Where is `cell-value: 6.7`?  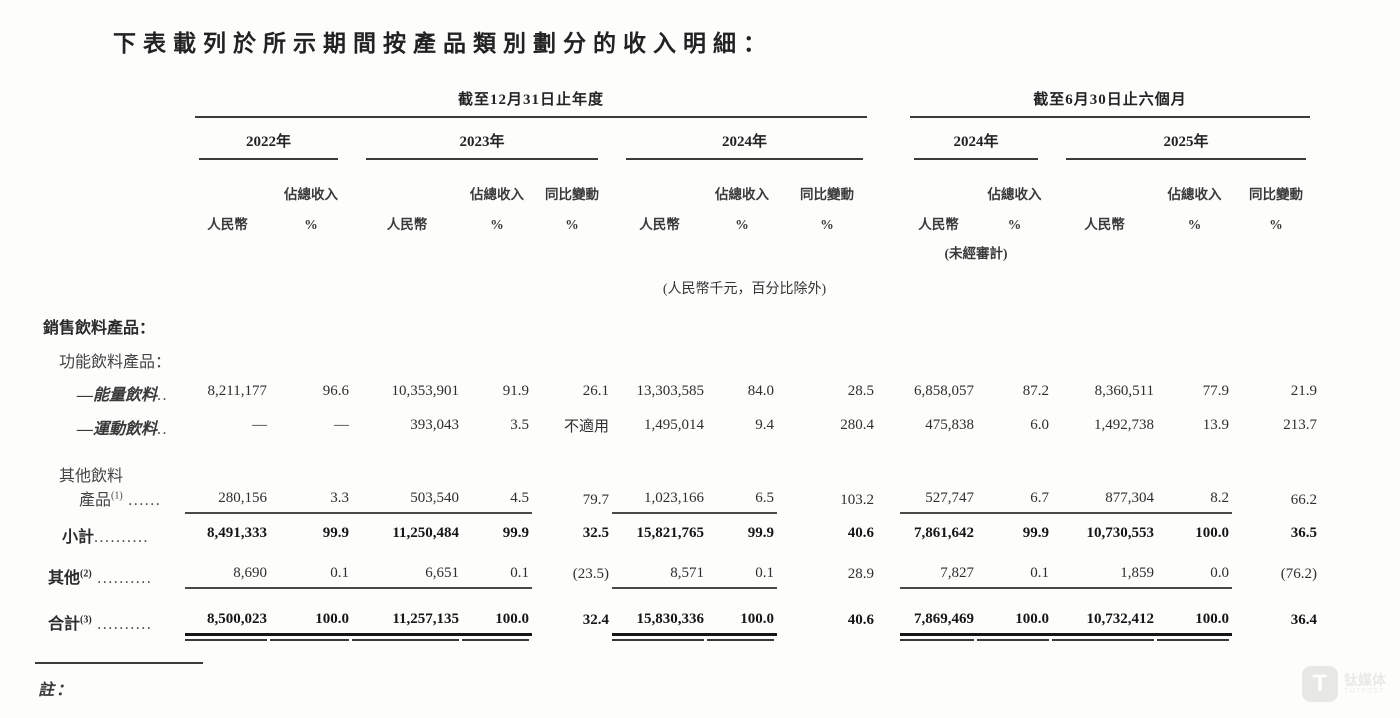
cell-value: 6.7 is located at coordinates (1015, 479).